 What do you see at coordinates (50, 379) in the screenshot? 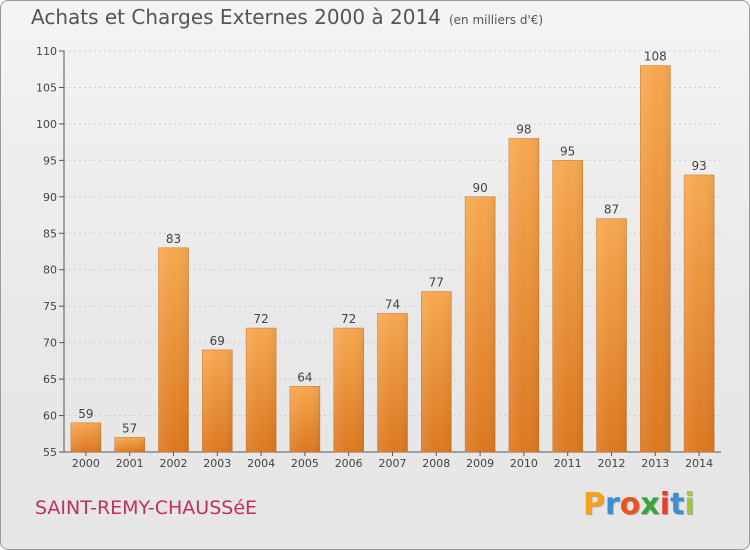
I see `y-tick-label: 65` at bounding box center [50, 379].